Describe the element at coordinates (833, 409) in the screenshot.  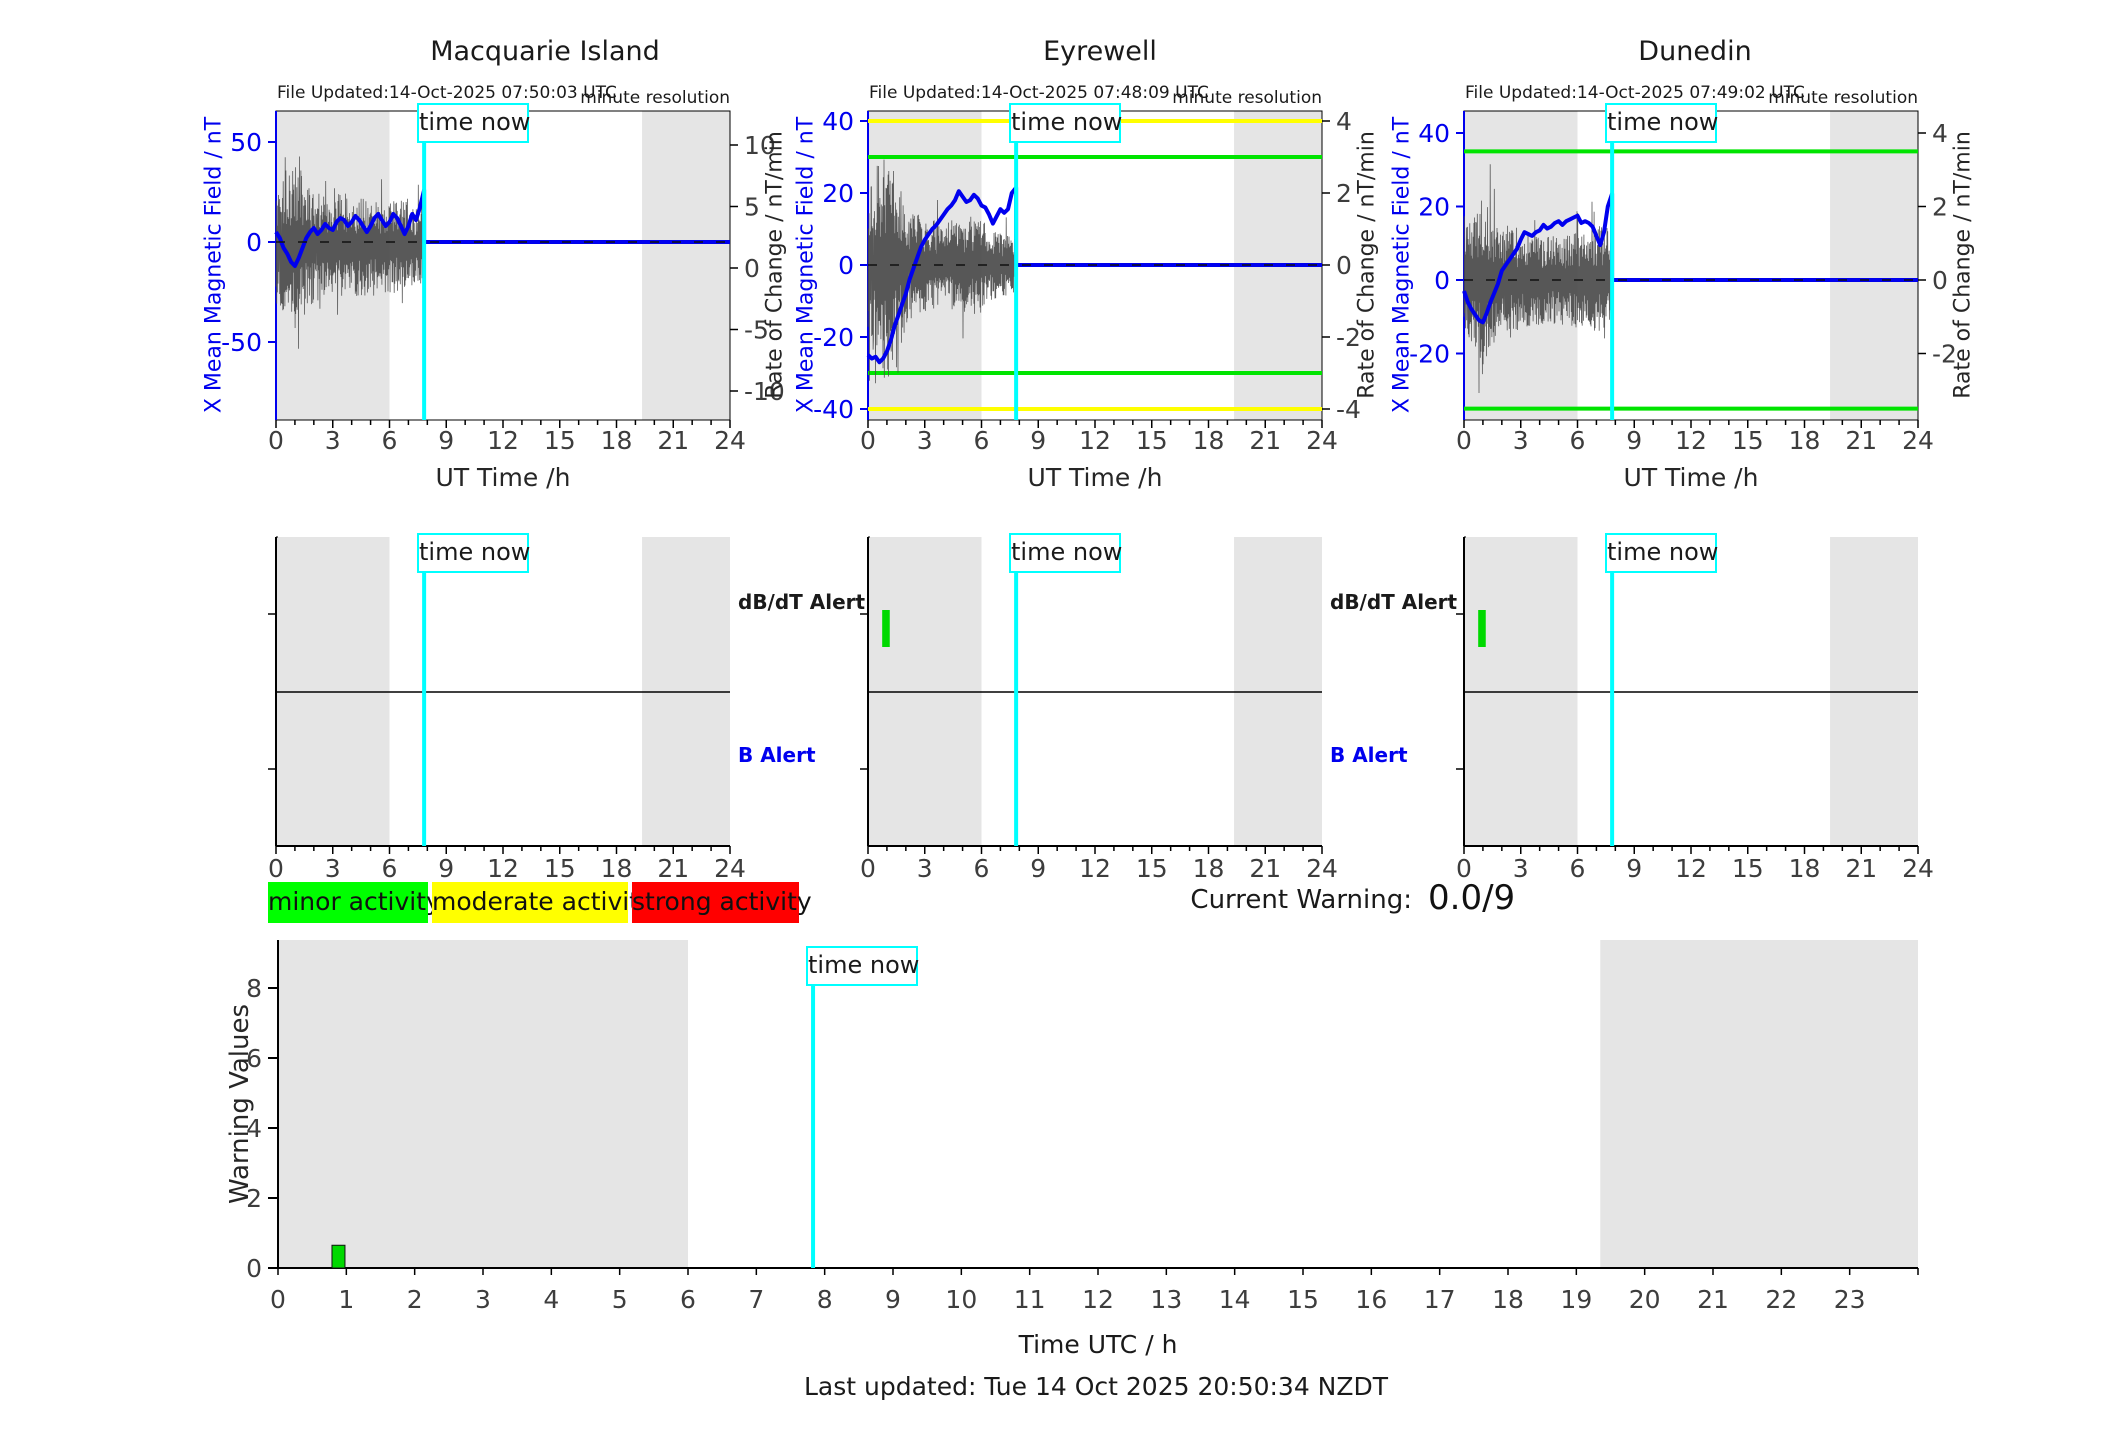
I see `y-tick-label: -40` at that location.